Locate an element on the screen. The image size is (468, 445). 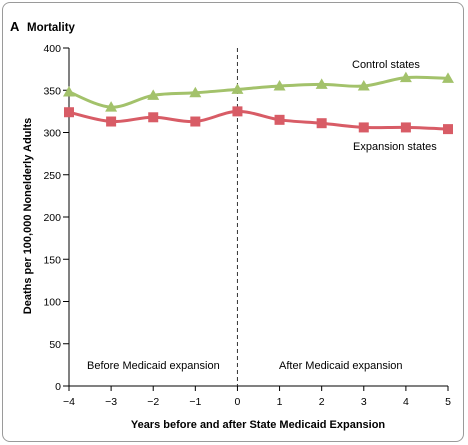
y-tick-label: 150 is located at coordinates (52, 260).